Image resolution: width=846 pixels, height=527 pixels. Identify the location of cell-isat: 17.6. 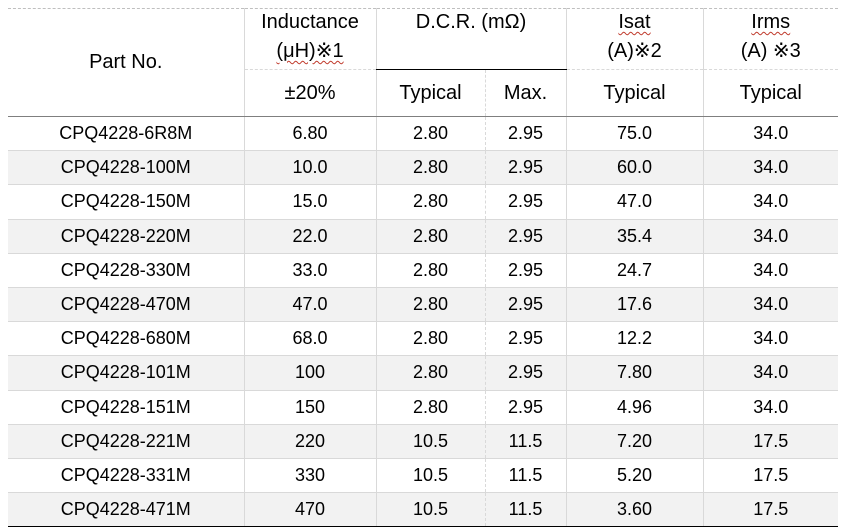
(634, 304).